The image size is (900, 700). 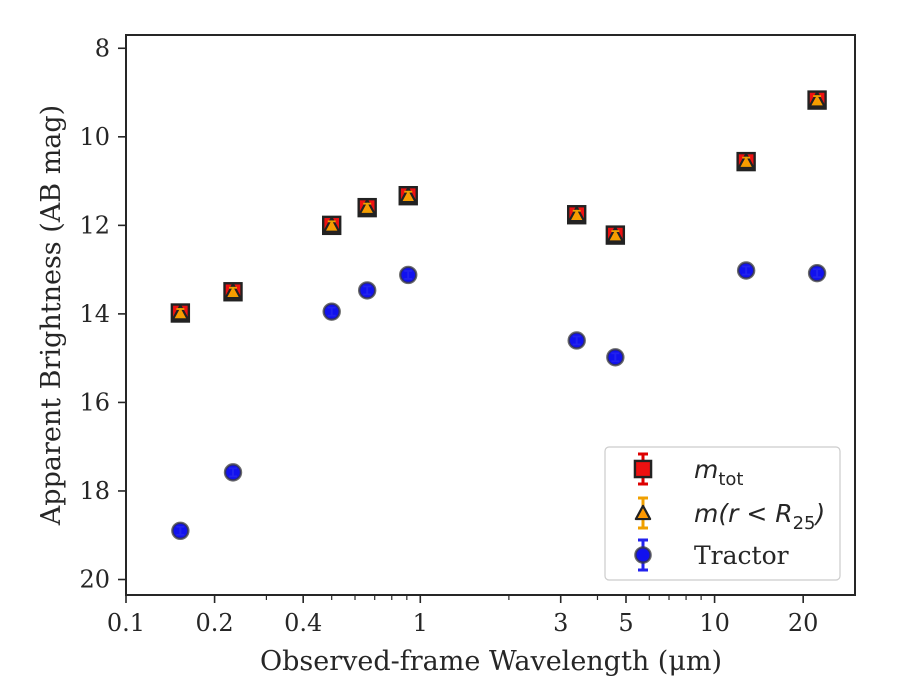 I want to click on legend-label: Tractor, so click(x=741, y=555).